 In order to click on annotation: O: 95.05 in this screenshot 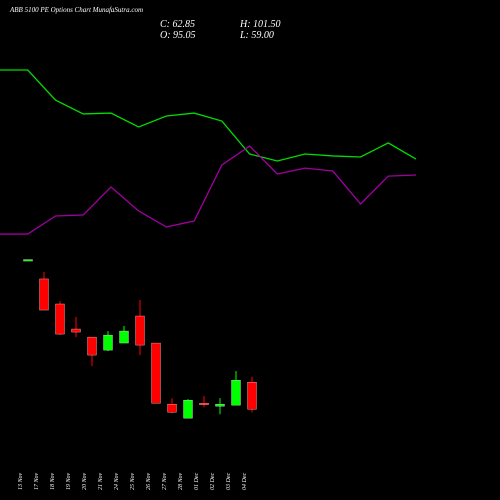, I will do `click(178, 35)`.